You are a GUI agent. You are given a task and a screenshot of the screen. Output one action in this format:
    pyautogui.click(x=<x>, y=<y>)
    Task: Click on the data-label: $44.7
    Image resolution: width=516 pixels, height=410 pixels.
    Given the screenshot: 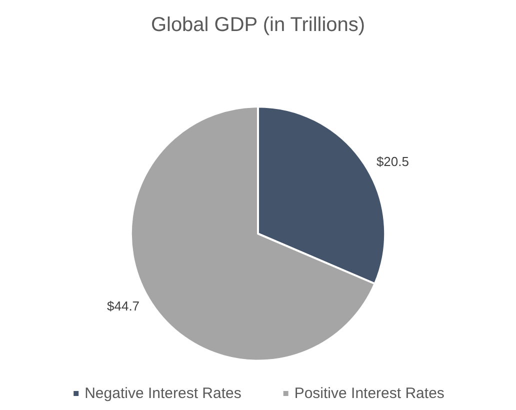 What is the action you would take?
    pyautogui.click(x=123, y=306)
    